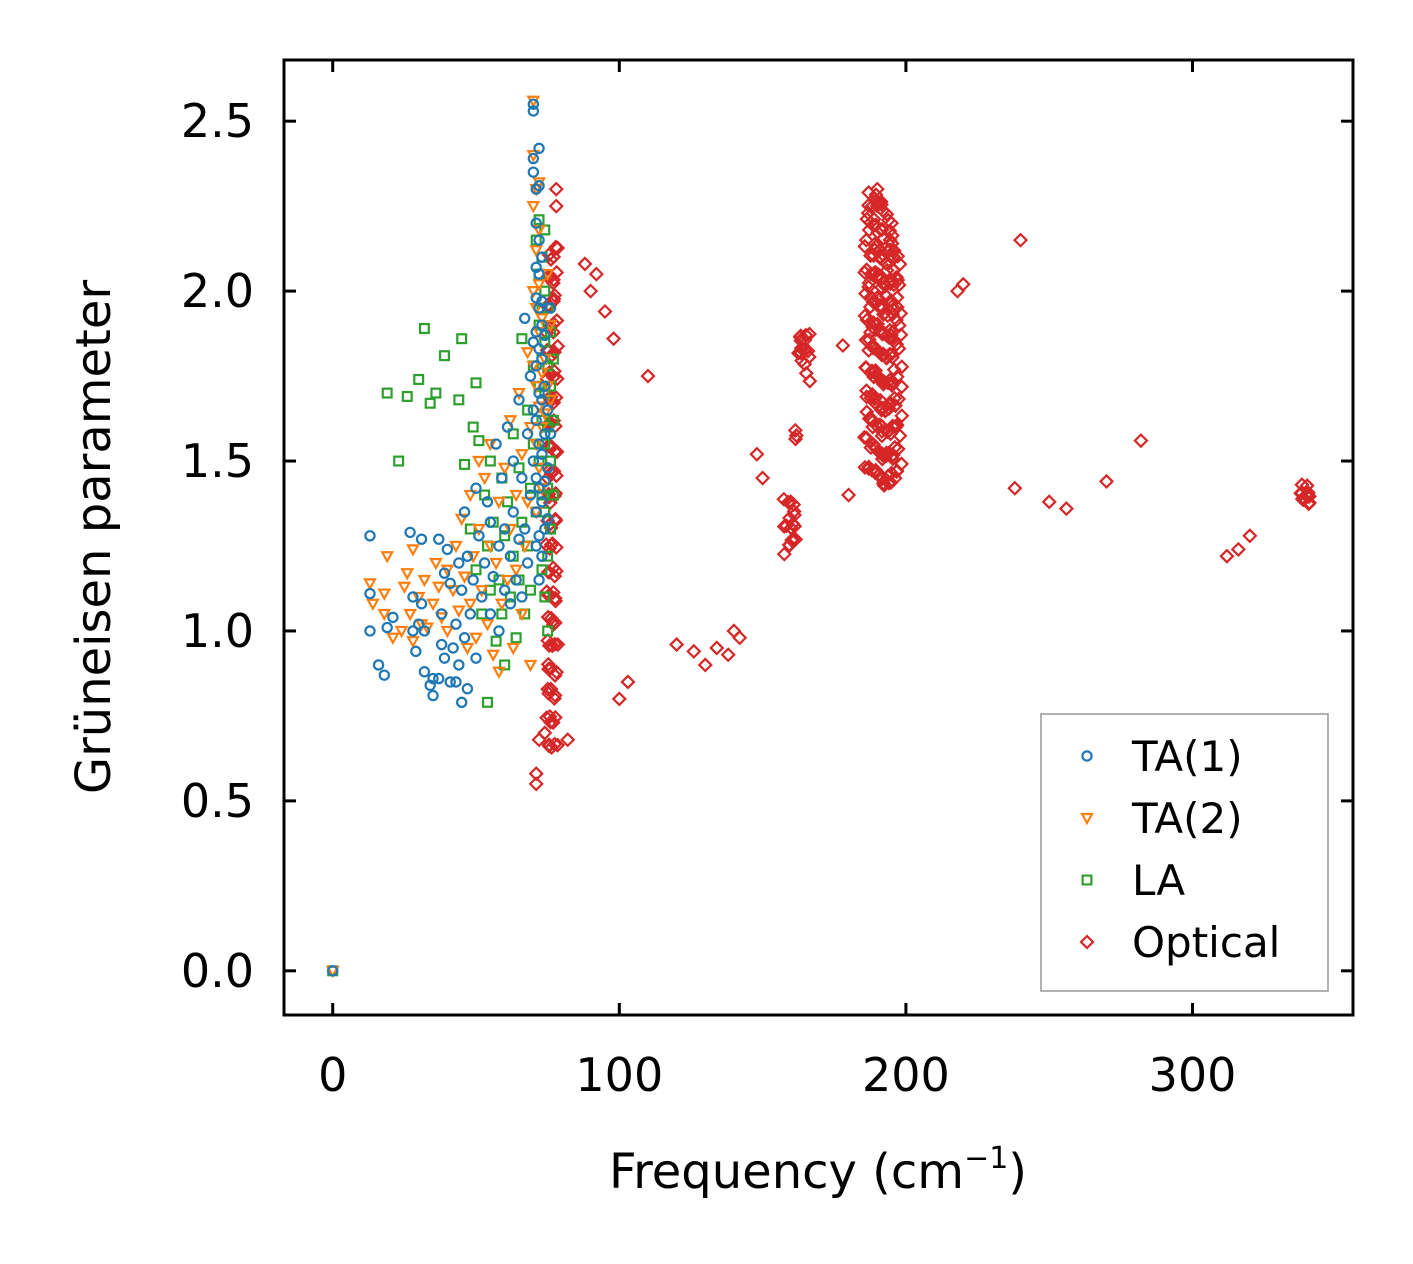  I want to click on legend-label: TA(2), so click(1187, 818).